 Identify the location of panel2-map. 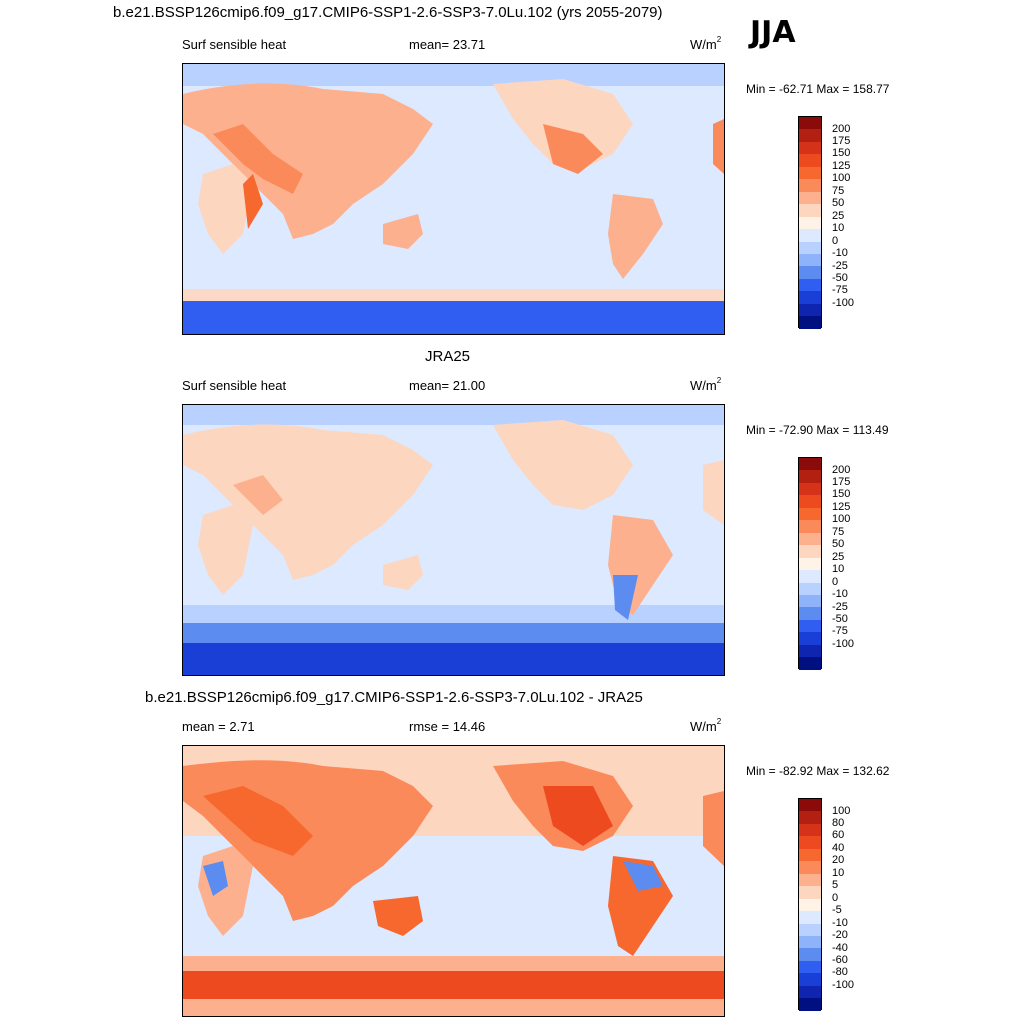
(453, 540).